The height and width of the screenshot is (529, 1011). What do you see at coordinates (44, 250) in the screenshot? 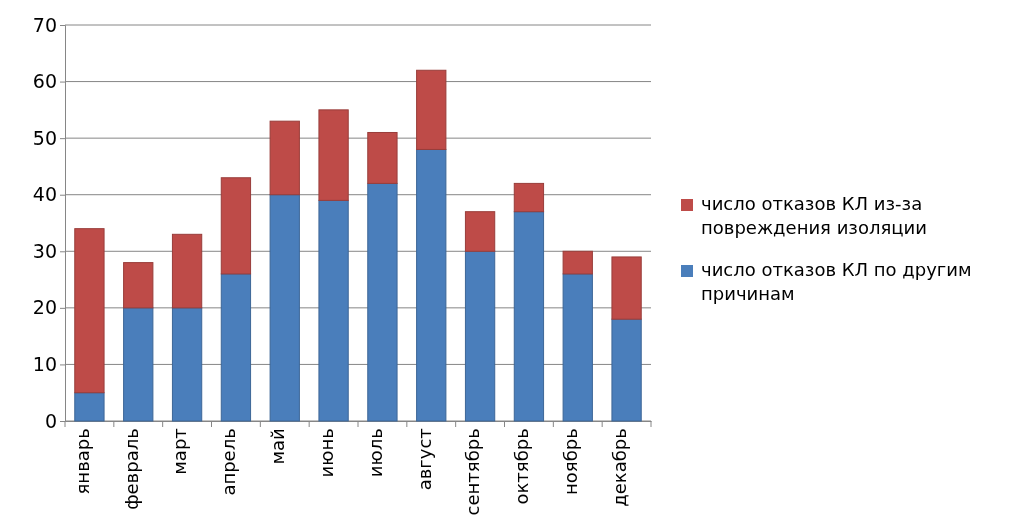
I see `y-tick-label: 30` at bounding box center [44, 250].